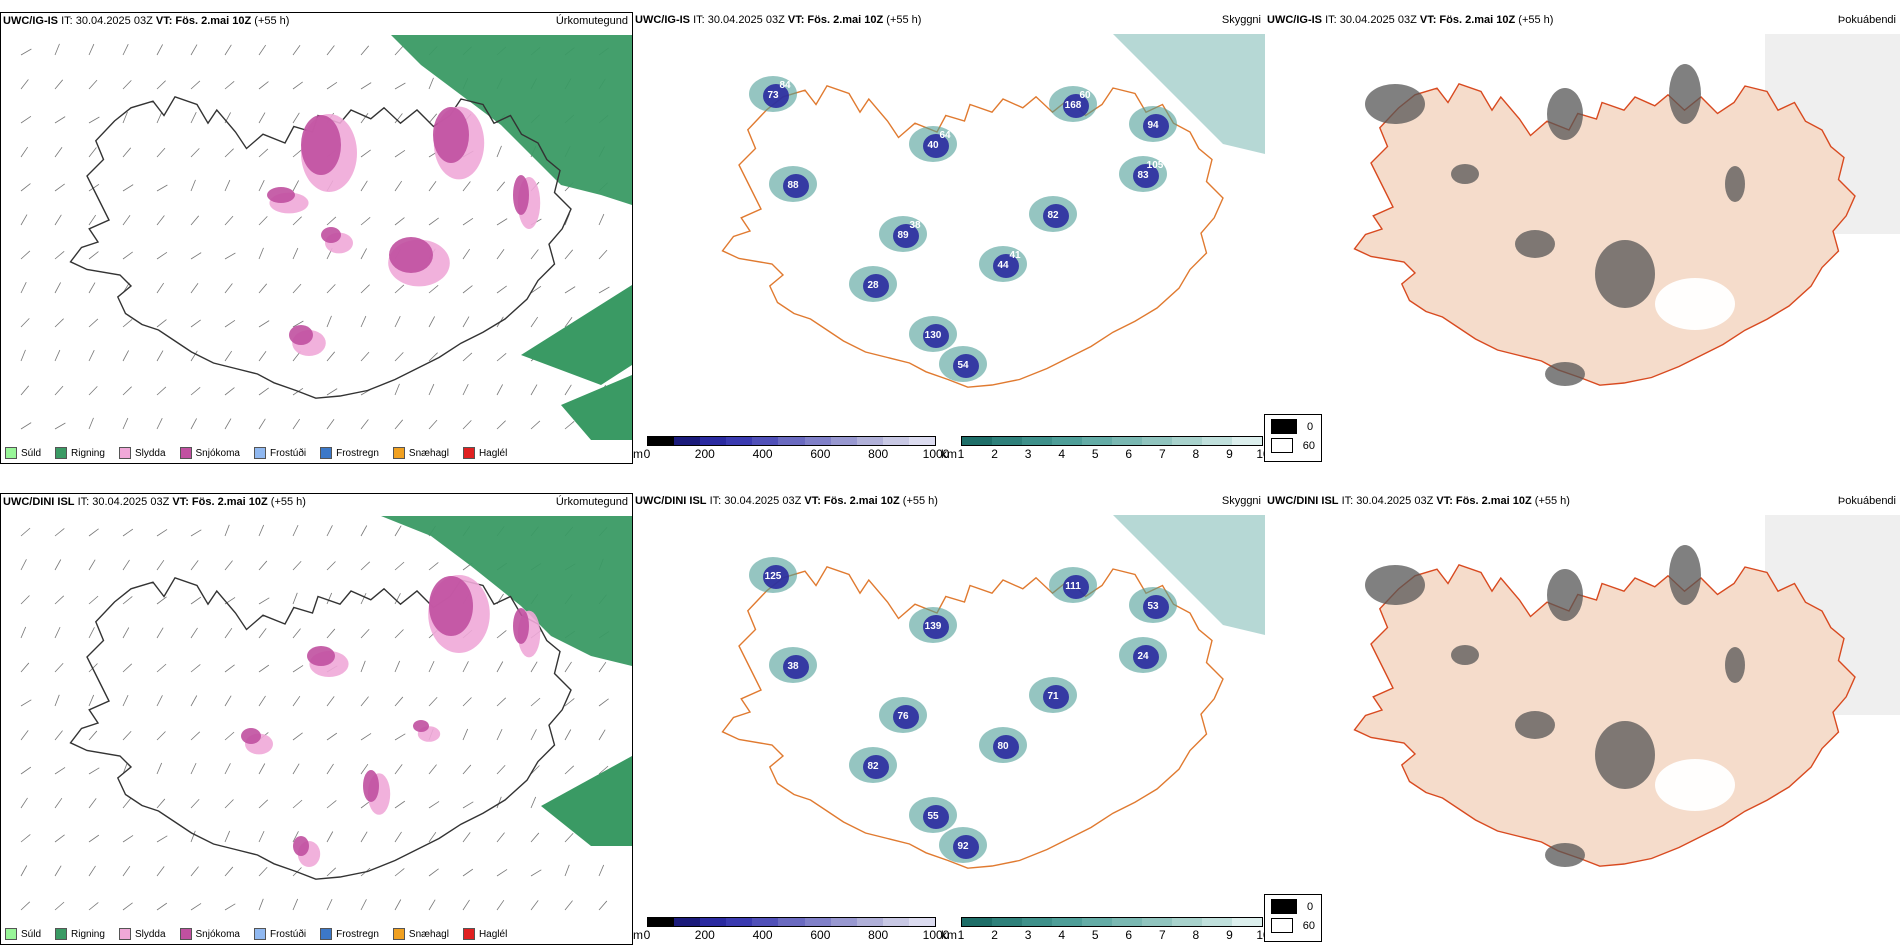  What do you see at coordinates (1103, 931) in the screenshot?
I see `visibility-colorbar: km1 2 3 4 5 6 7 8 9 10` at bounding box center [1103, 931].